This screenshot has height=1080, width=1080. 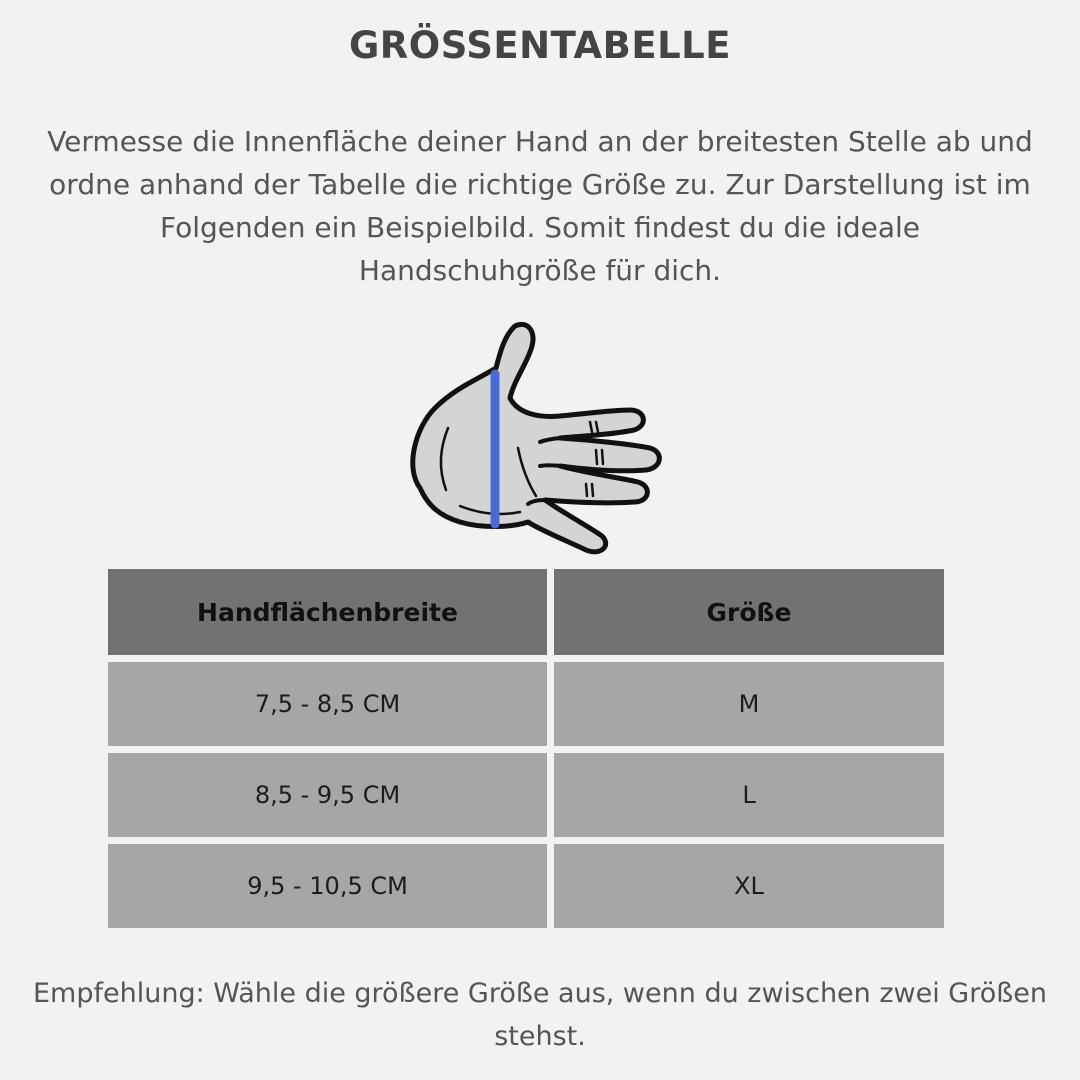 I want to click on table-row: 8,5 - 9,5 CM L, so click(x=526, y=795).